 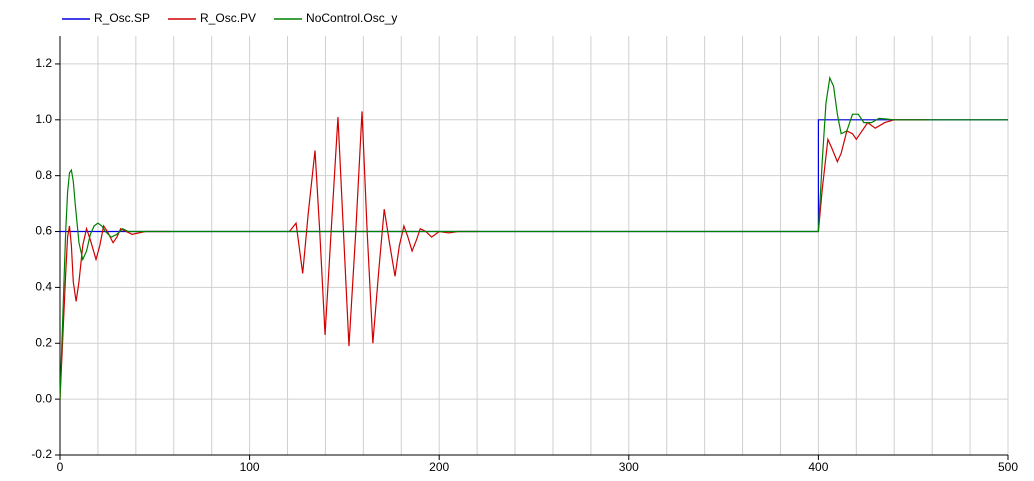 I want to click on x-tick-label: 100, so click(x=250, y=467).